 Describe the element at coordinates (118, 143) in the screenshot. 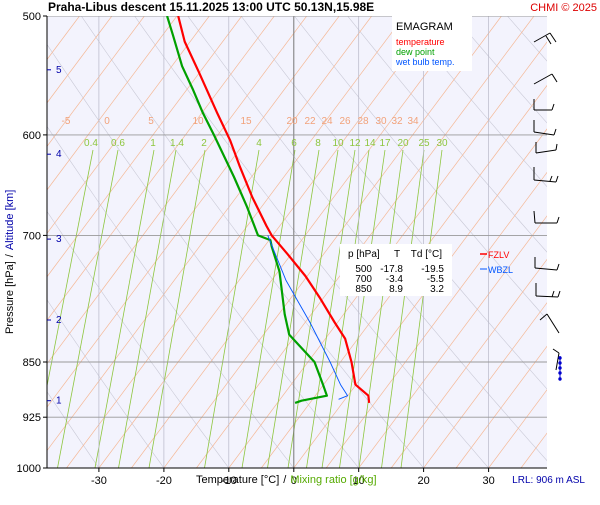

I see `mixing-ratio-label: 0.6` at that location.